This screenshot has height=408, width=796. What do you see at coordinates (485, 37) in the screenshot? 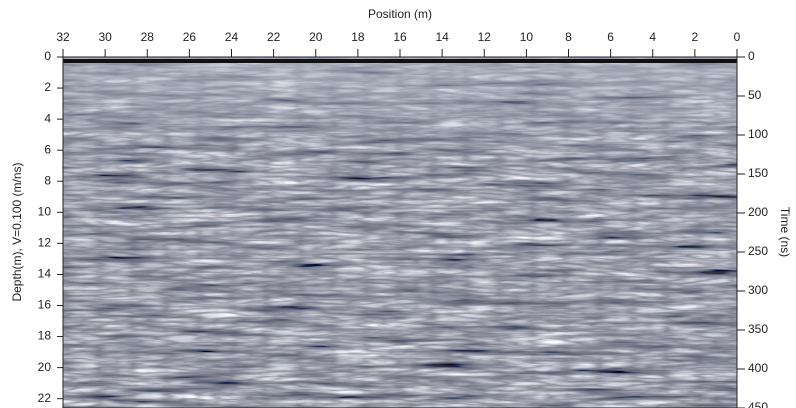
I see `x-tick-label: 12` at bounding box center [485, 37].